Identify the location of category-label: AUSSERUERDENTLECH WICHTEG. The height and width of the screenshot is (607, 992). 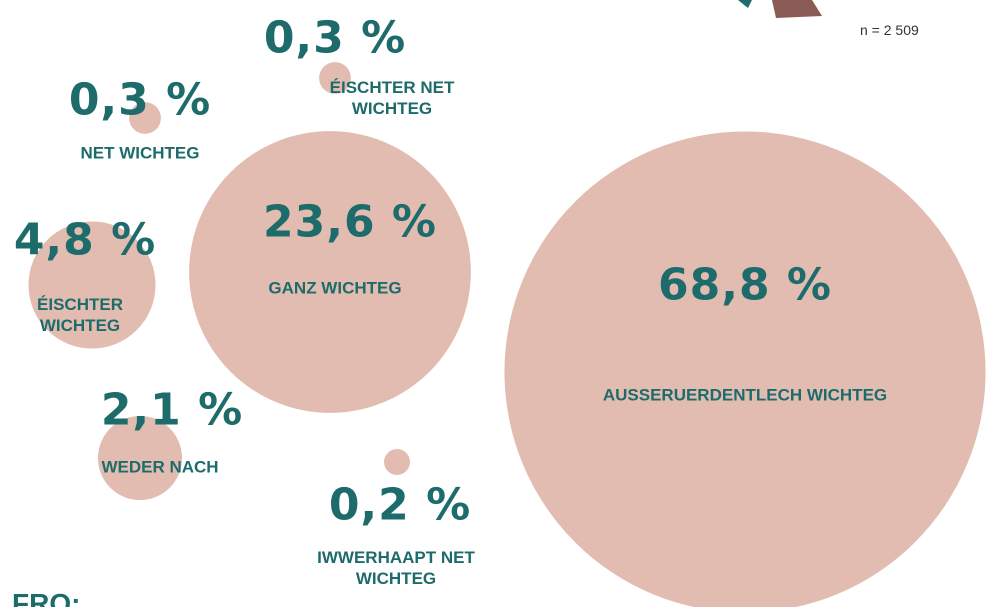
(745, 395).